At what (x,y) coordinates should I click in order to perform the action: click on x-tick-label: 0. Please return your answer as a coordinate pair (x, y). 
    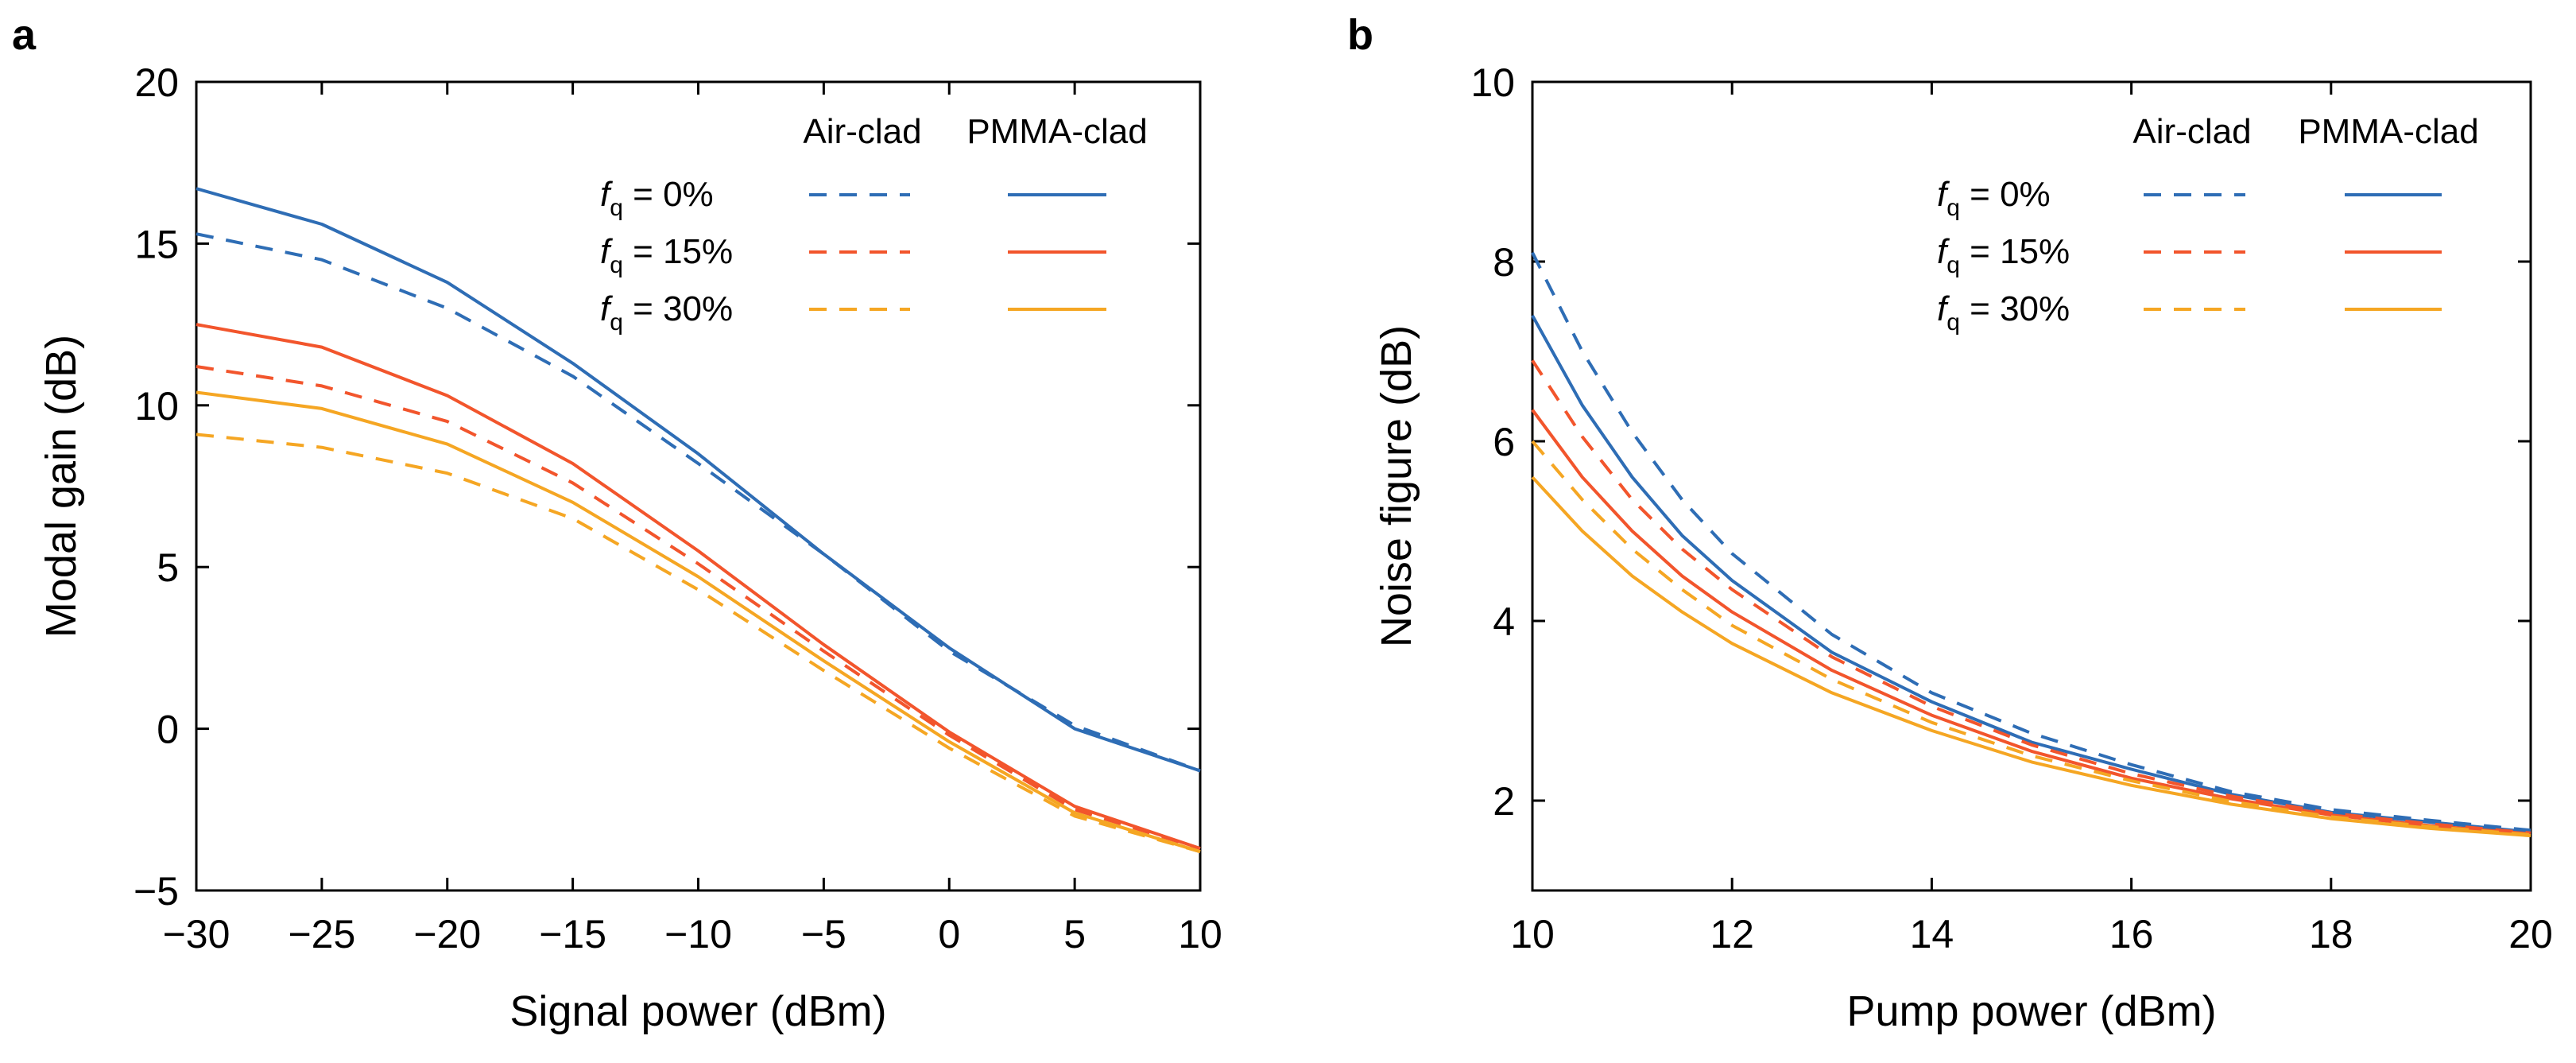
    Looking at the image, I should click on (949, 934).